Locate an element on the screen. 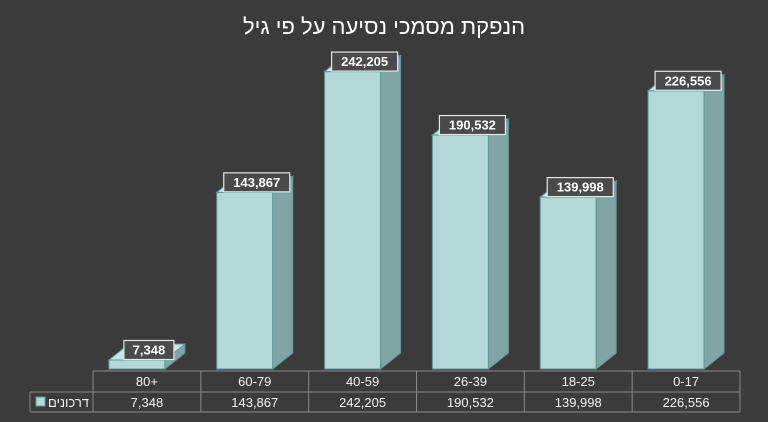  category-label: 80+ is located at coordinates (147, 381).